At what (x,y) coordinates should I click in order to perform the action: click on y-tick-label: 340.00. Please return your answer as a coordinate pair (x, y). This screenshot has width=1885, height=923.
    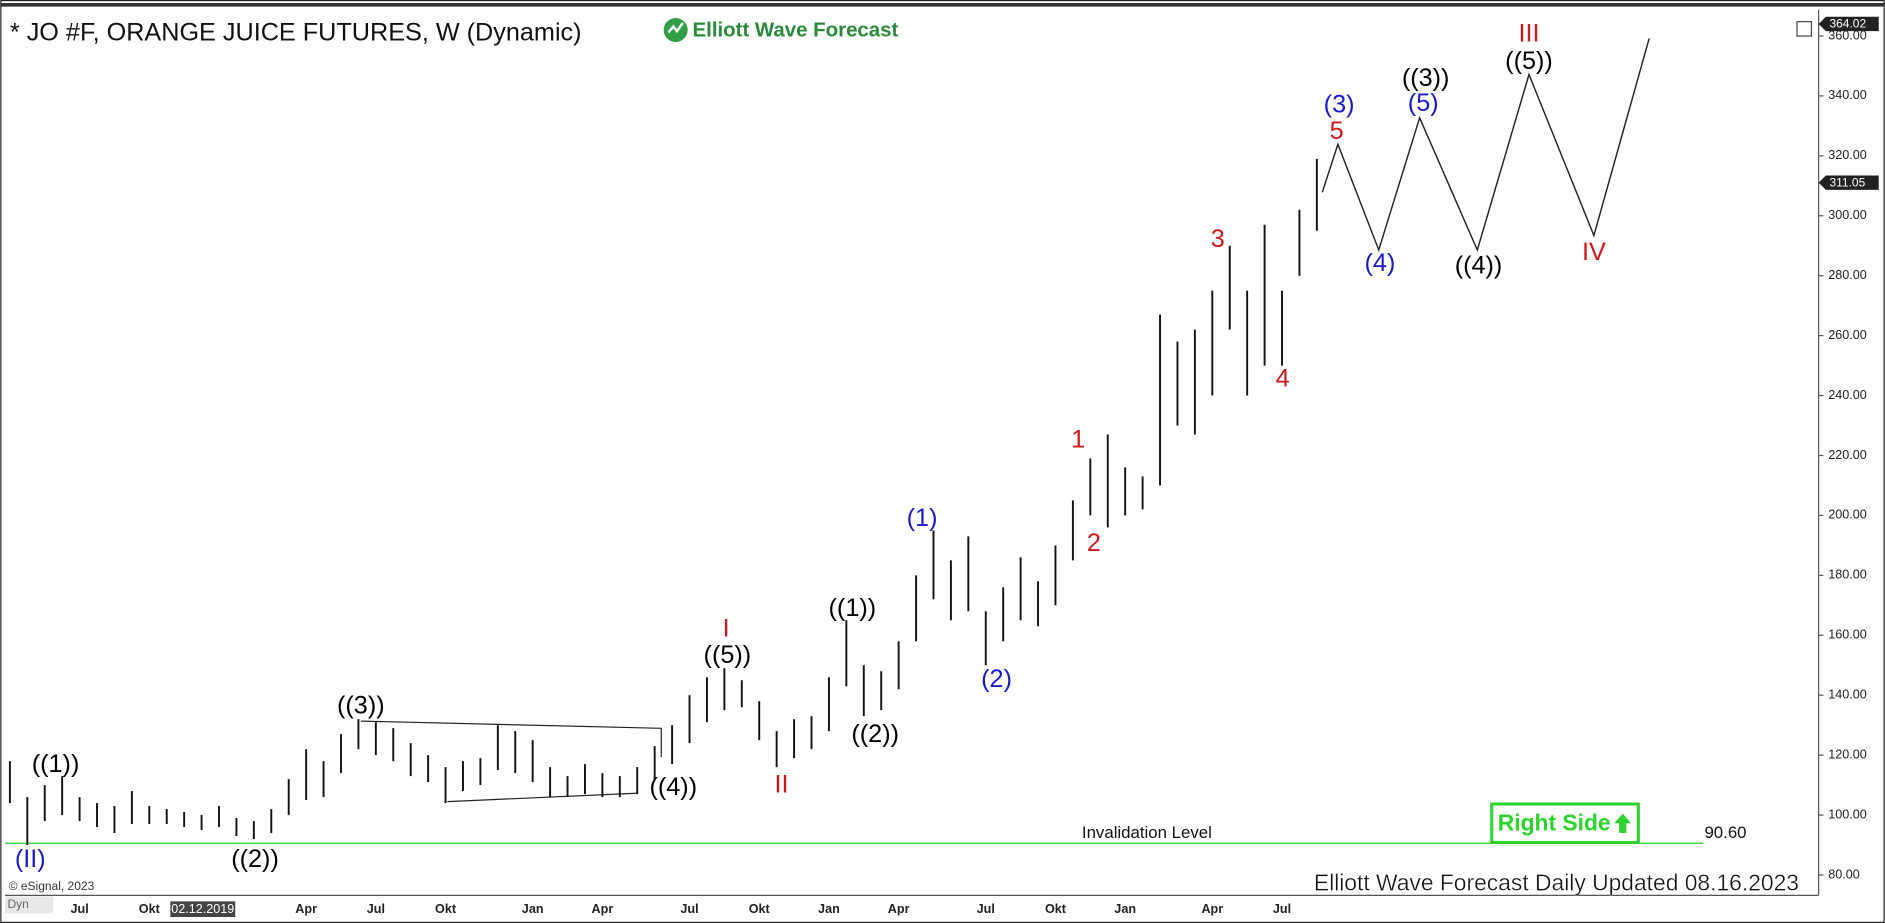
    Looking at the image, I should click on (1847, 95).